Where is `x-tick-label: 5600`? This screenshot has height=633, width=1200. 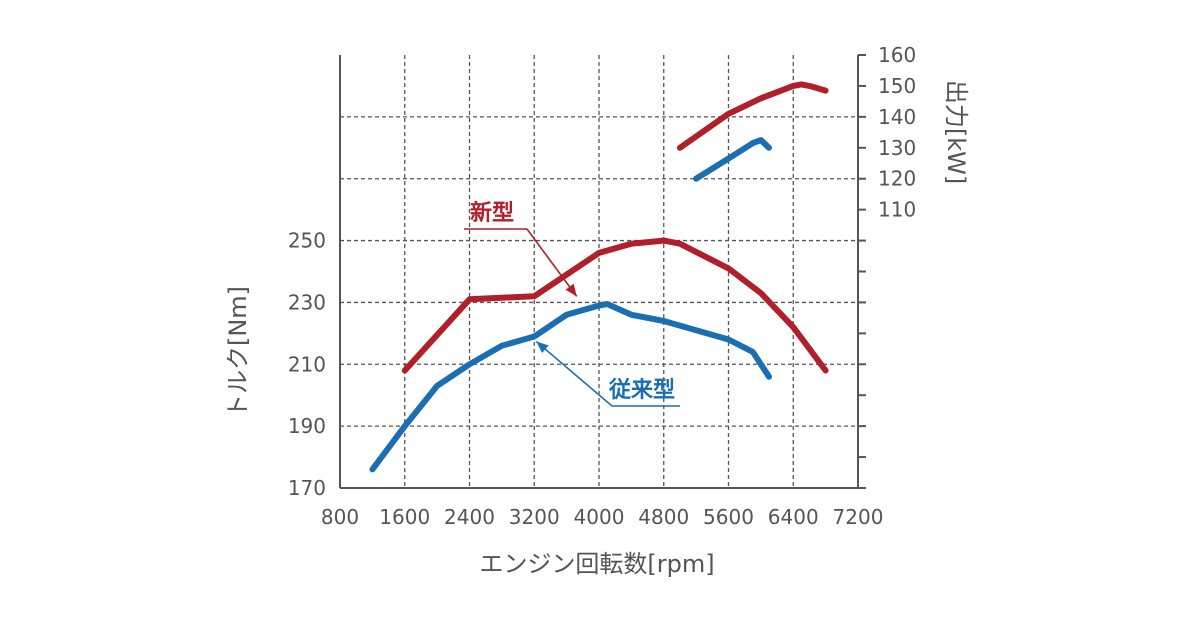 x-tick-label: 5600 is located at coordinates (728, 517).